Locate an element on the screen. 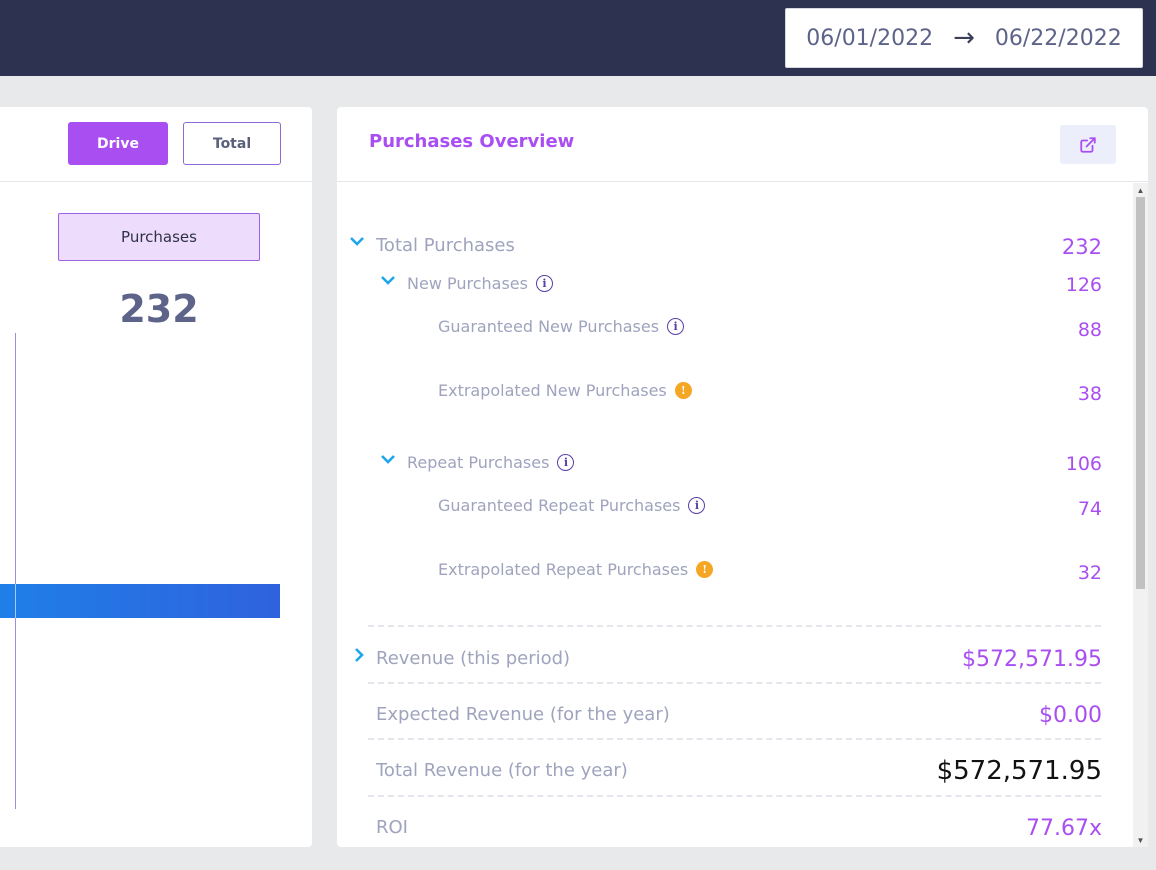 The image size is (1156, 870). repeat-purchases-label: Repeat Purchases is located at coordinates (478, 462).